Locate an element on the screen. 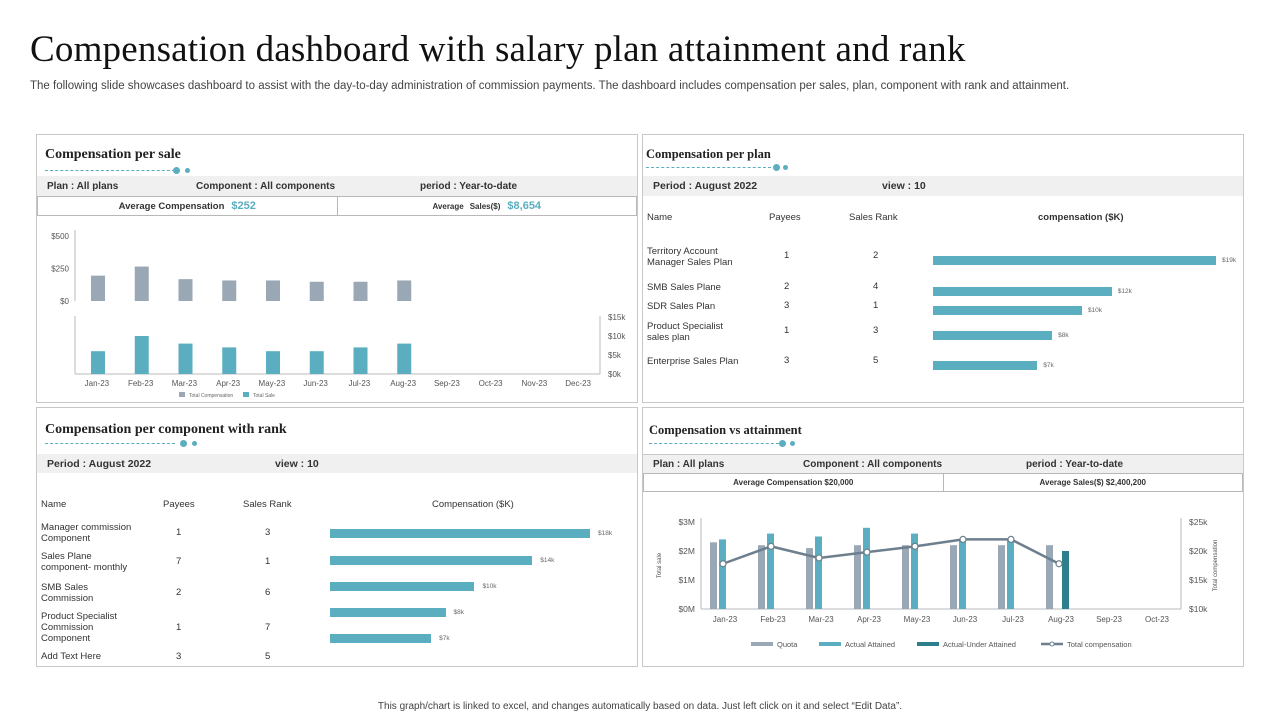 This screenshot has width=1280, height=720. avg-compensation: Average Compensation $252 is located at coordinates (187, 206).